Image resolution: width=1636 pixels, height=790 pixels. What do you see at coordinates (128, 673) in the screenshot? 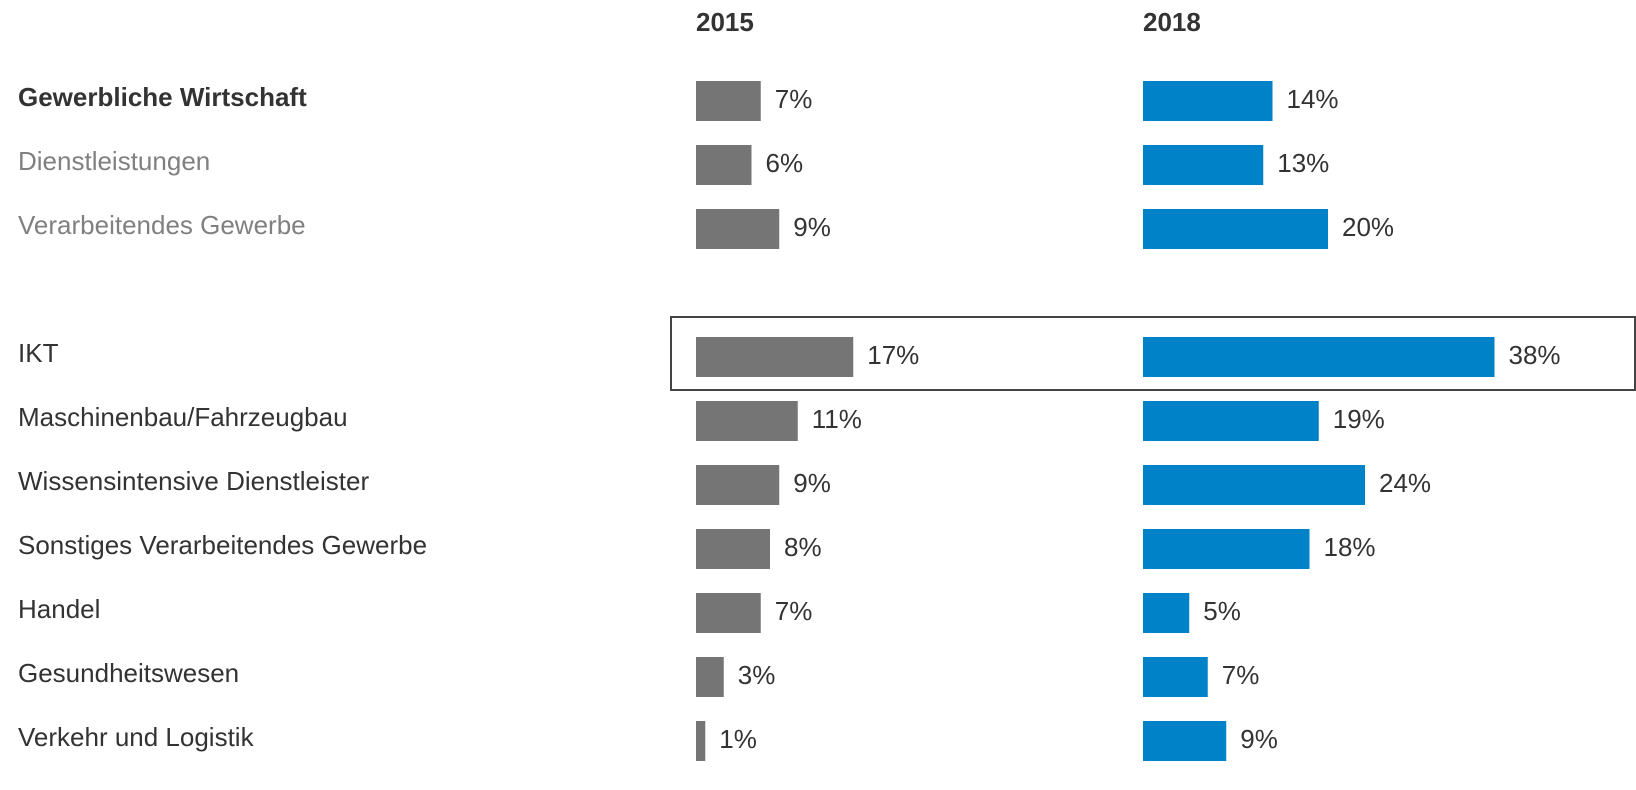
I see `category-label: Gesundheitswesen` at bounding box center [128, 673].